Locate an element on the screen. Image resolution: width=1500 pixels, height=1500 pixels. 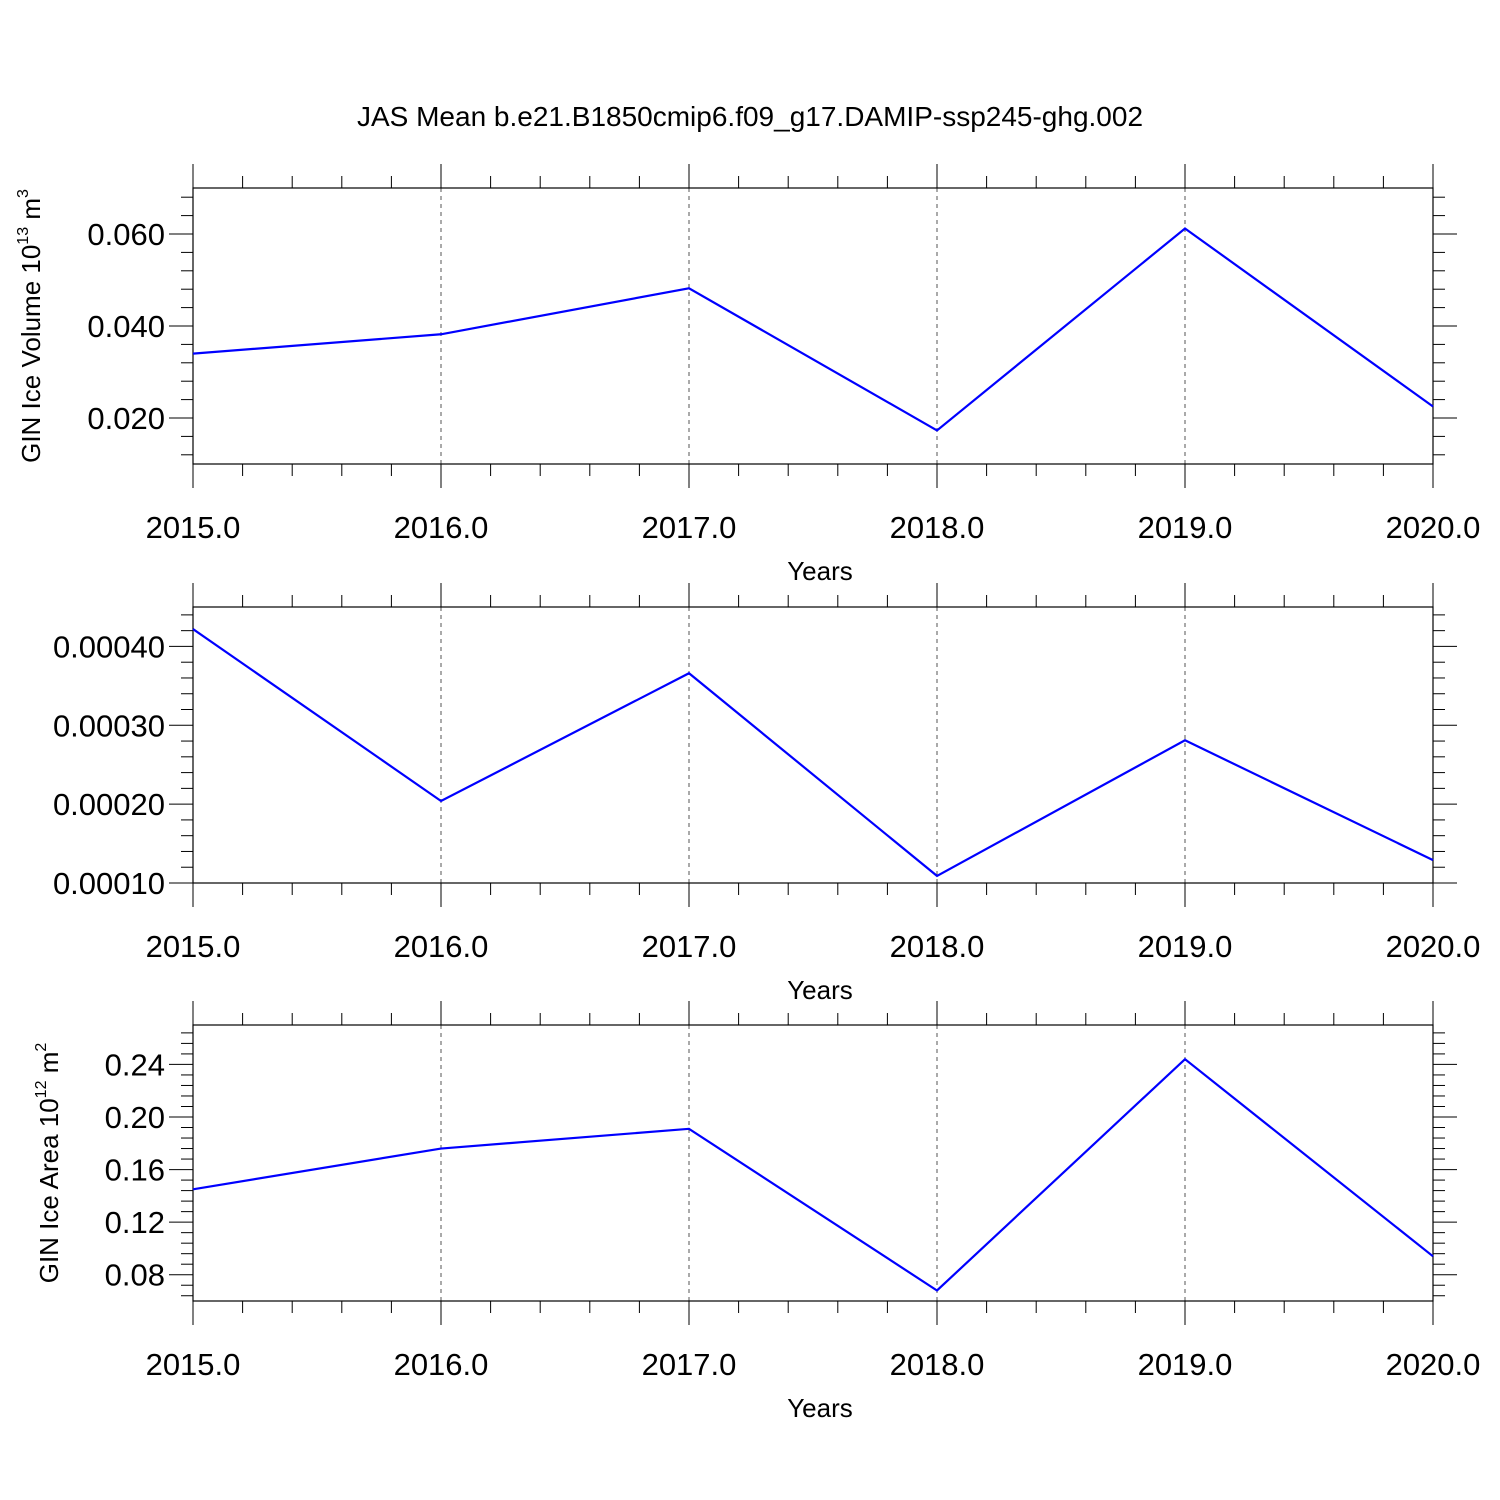
y-tick-label: 0.00030 is located at coordinates (109, 725).